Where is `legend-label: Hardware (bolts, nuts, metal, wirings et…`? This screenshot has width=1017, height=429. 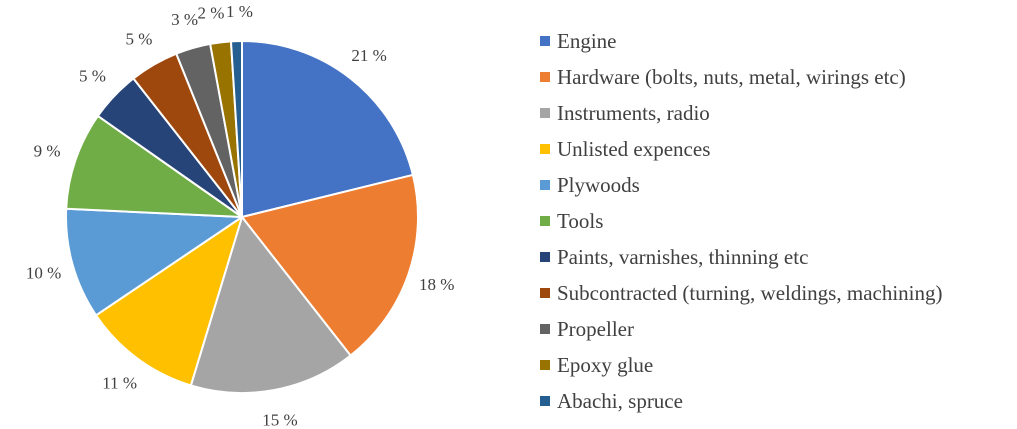 legend-label: Hardware (bolts, nuts, metal, wirings et… is located at coordinates (731, 76).